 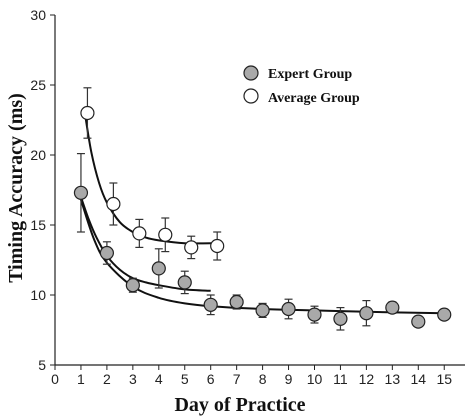 I want to click on x-axis-title: Day of Practice, so click(x=239, y=405).